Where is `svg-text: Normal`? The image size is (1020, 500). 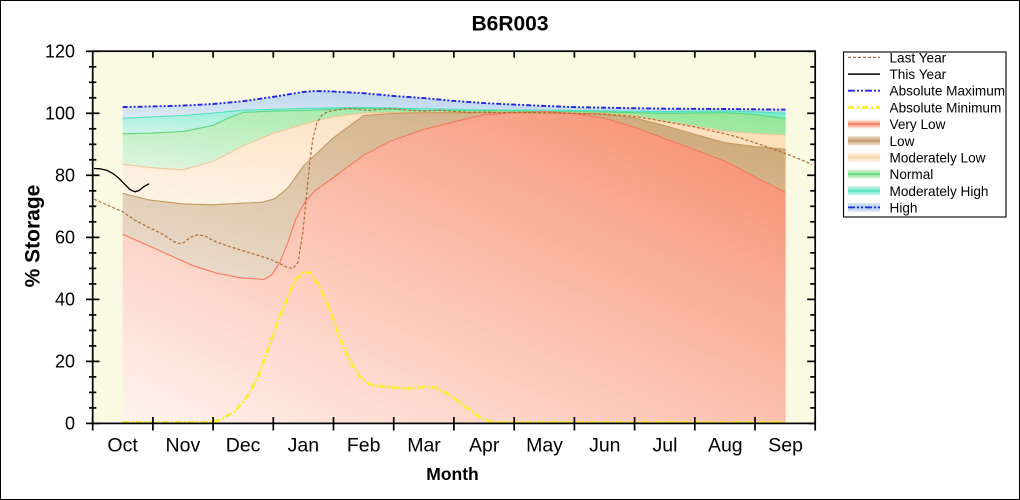
svg-text: Normal is located at coordinates (912, 174).